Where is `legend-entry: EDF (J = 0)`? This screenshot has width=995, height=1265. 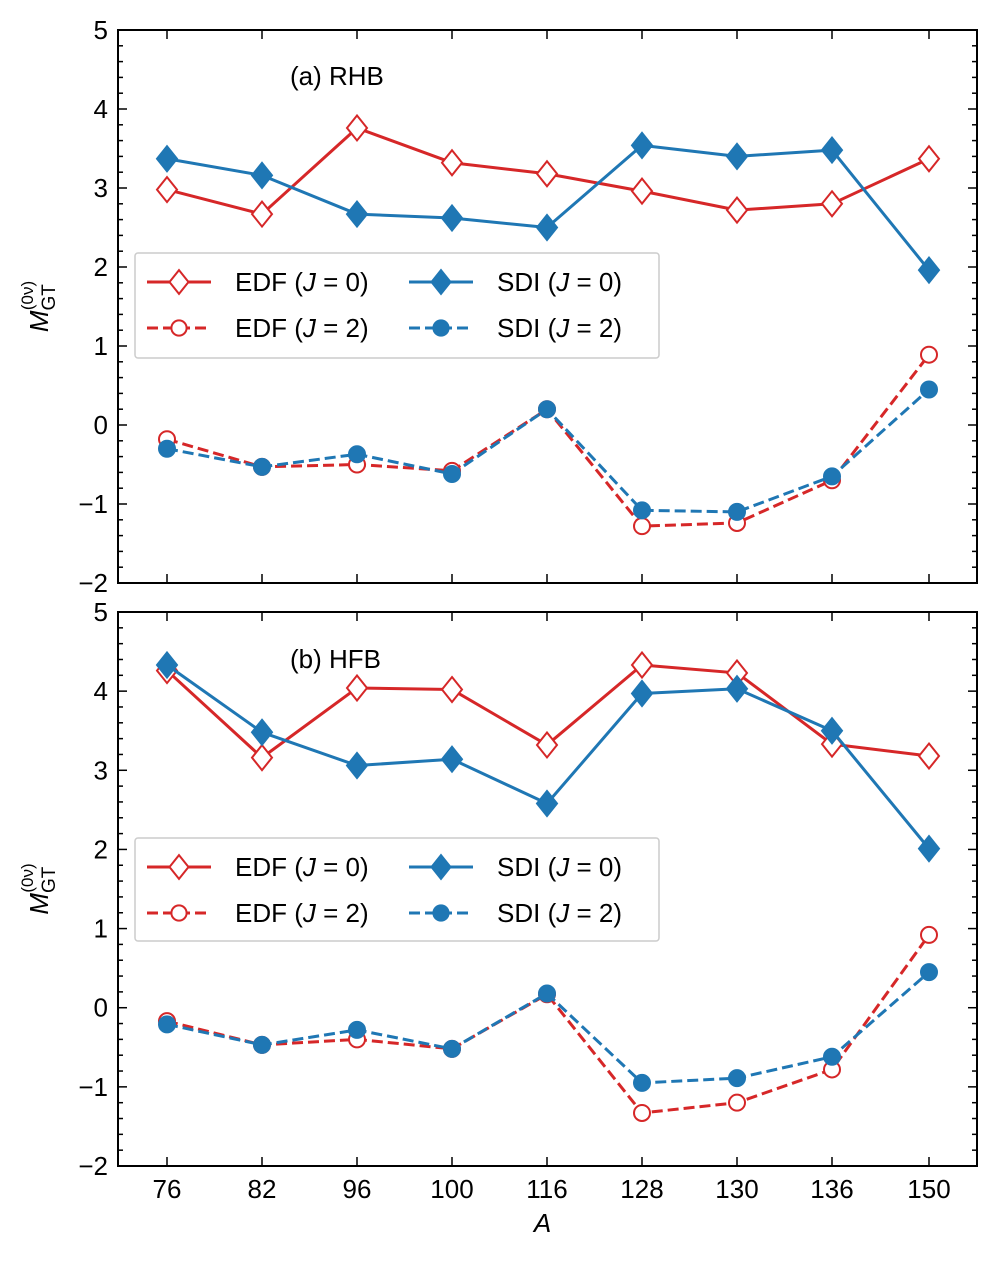
legend-entry: EDF (J = 0) is located at coordinates (258, 867).